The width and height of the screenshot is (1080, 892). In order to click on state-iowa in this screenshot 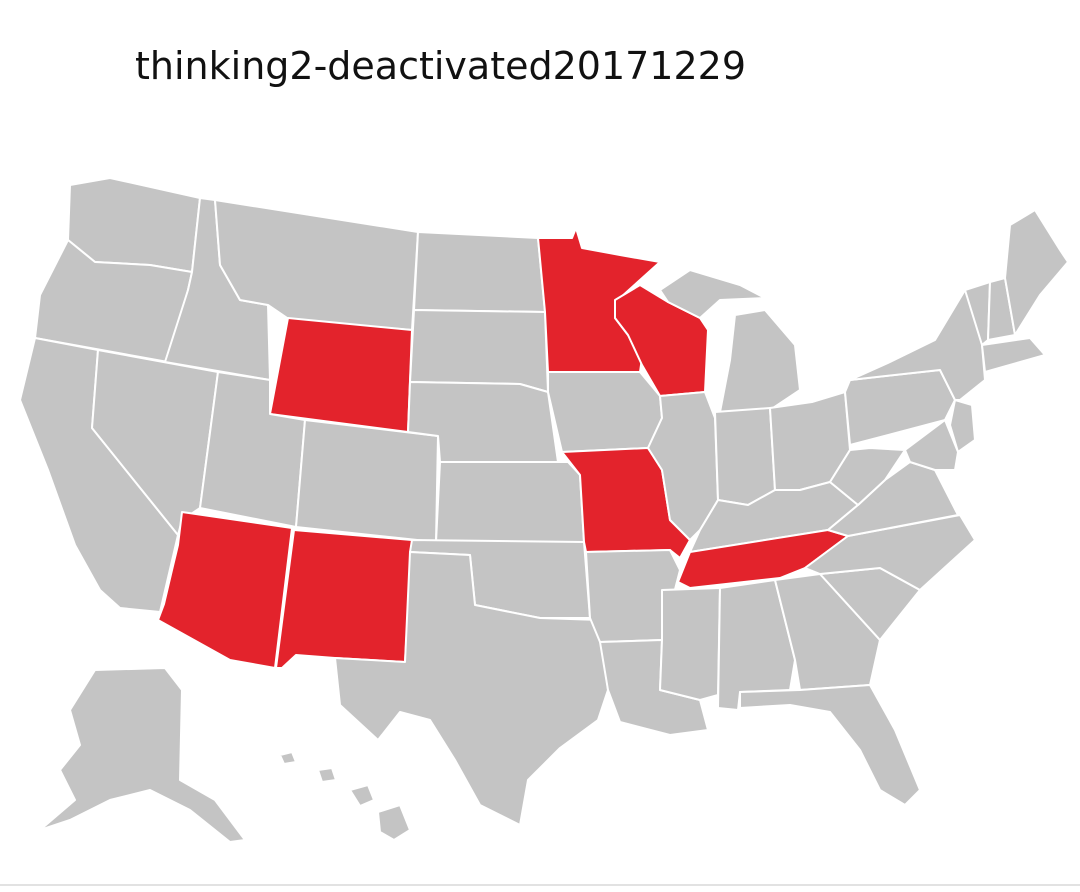, I will do `click(605, 412)`.